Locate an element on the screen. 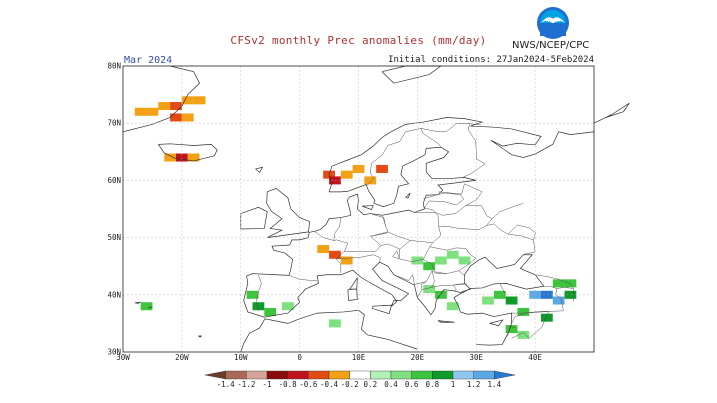 The image size is (717, 403). longitude-tick-label: 40E is located at coordinates (535, 357).